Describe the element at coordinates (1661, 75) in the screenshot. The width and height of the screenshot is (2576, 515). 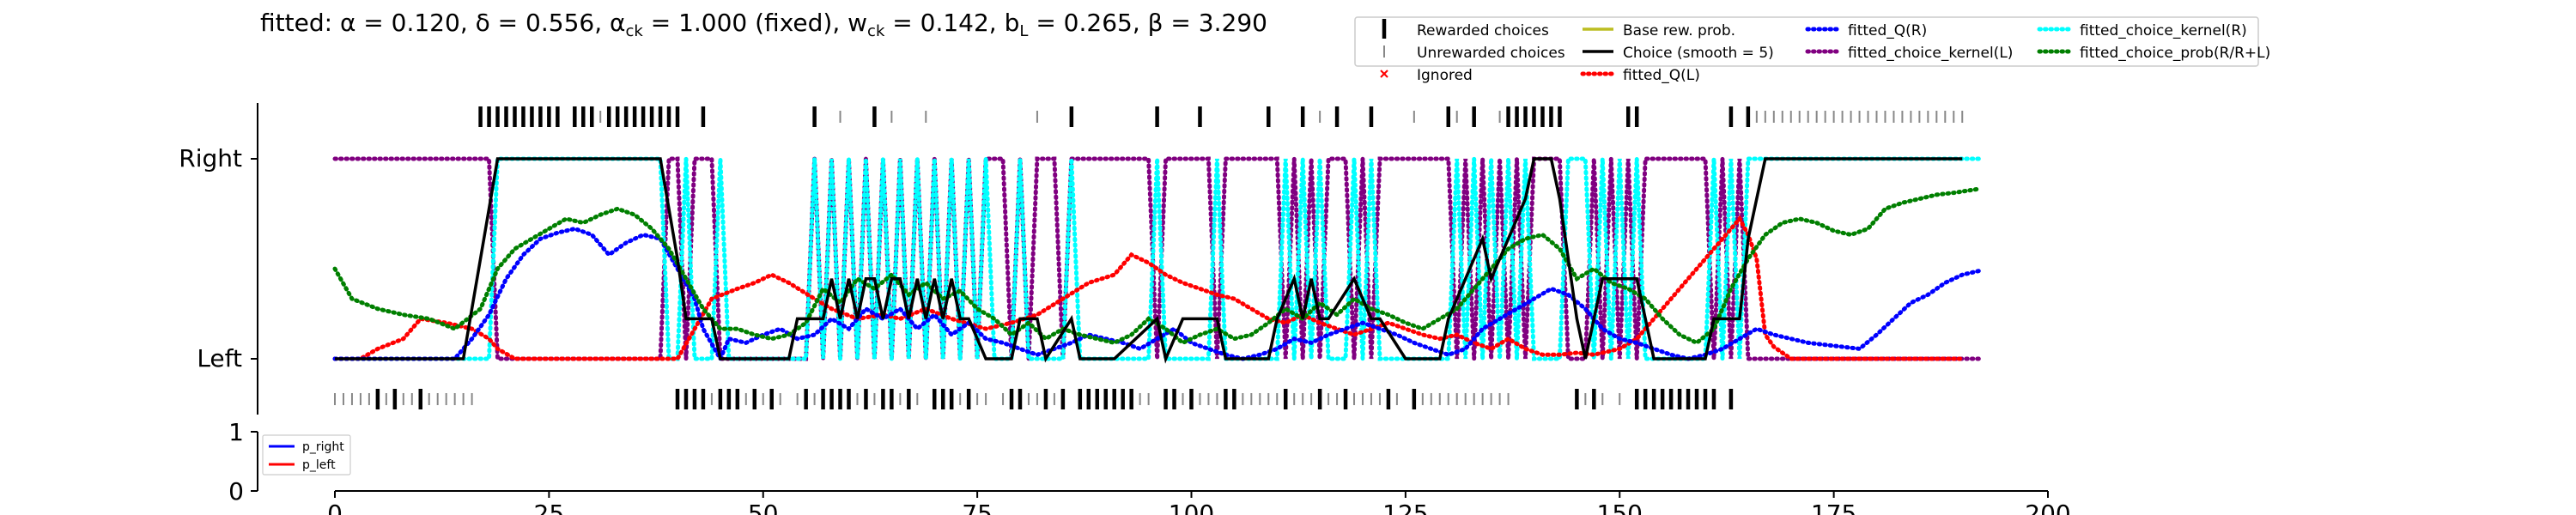
I see `legend-label-fitted-q-l: fitted_Q(L)` at that location.